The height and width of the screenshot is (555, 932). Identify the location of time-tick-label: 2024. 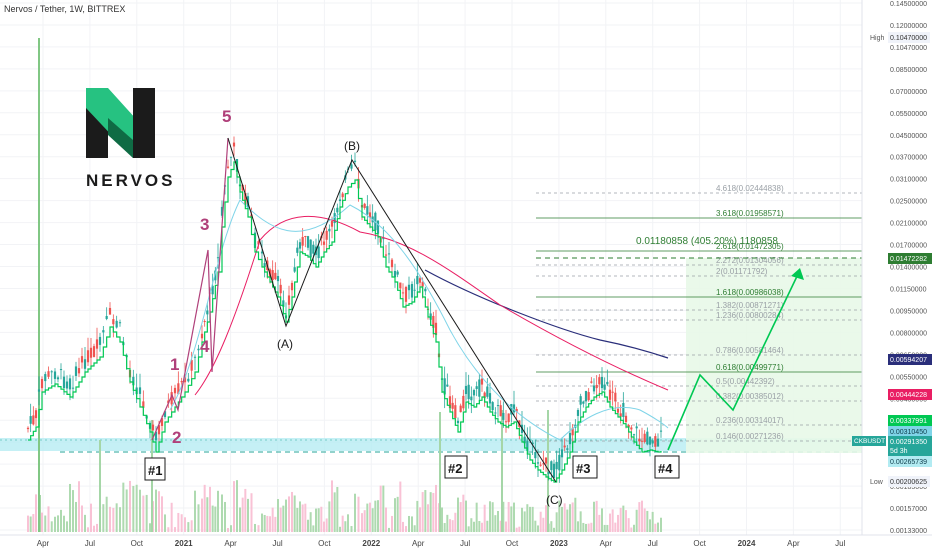
(747, 543).